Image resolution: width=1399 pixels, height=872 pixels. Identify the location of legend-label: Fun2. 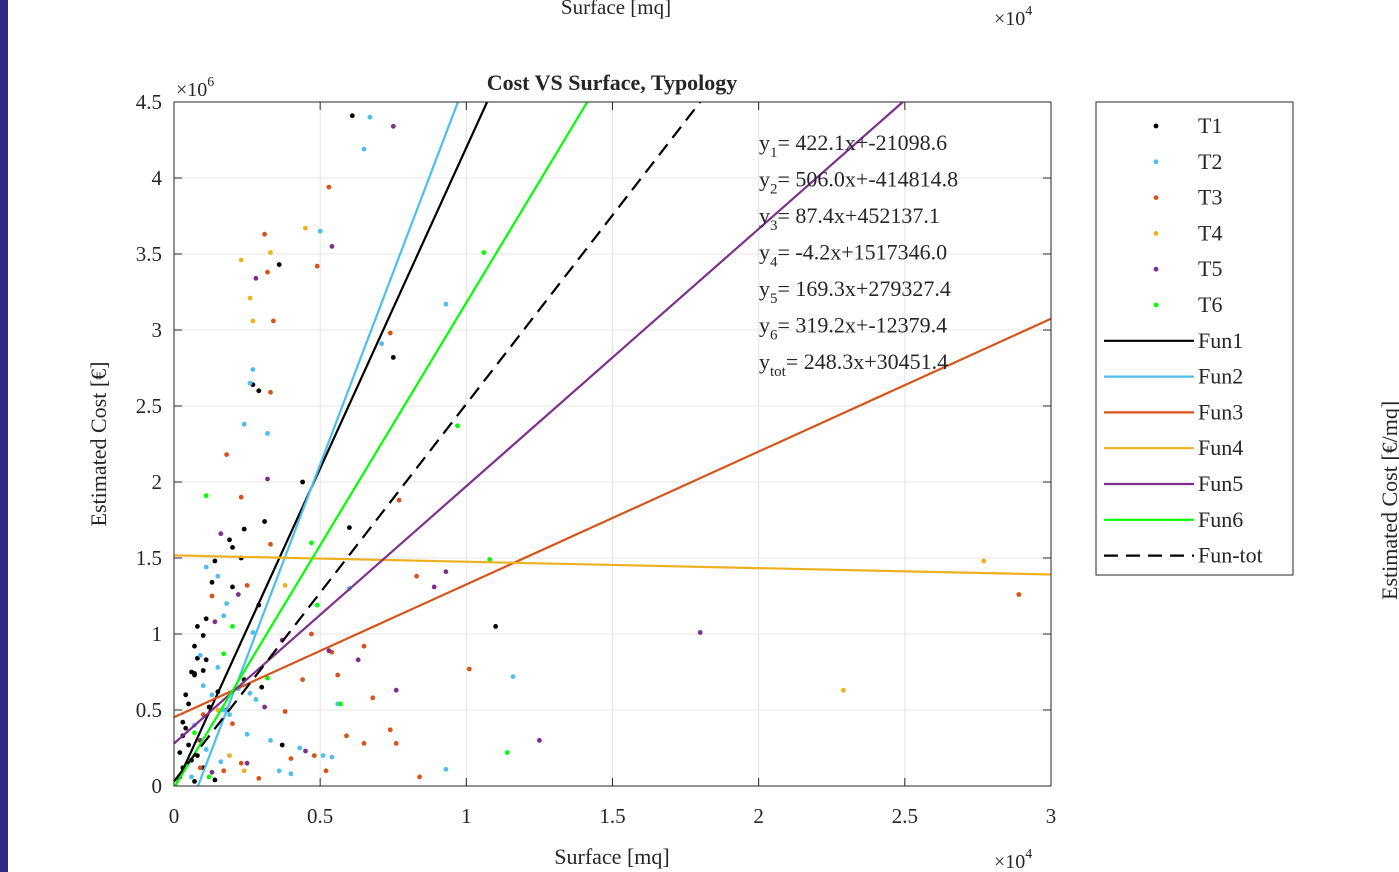
(1220, 376).